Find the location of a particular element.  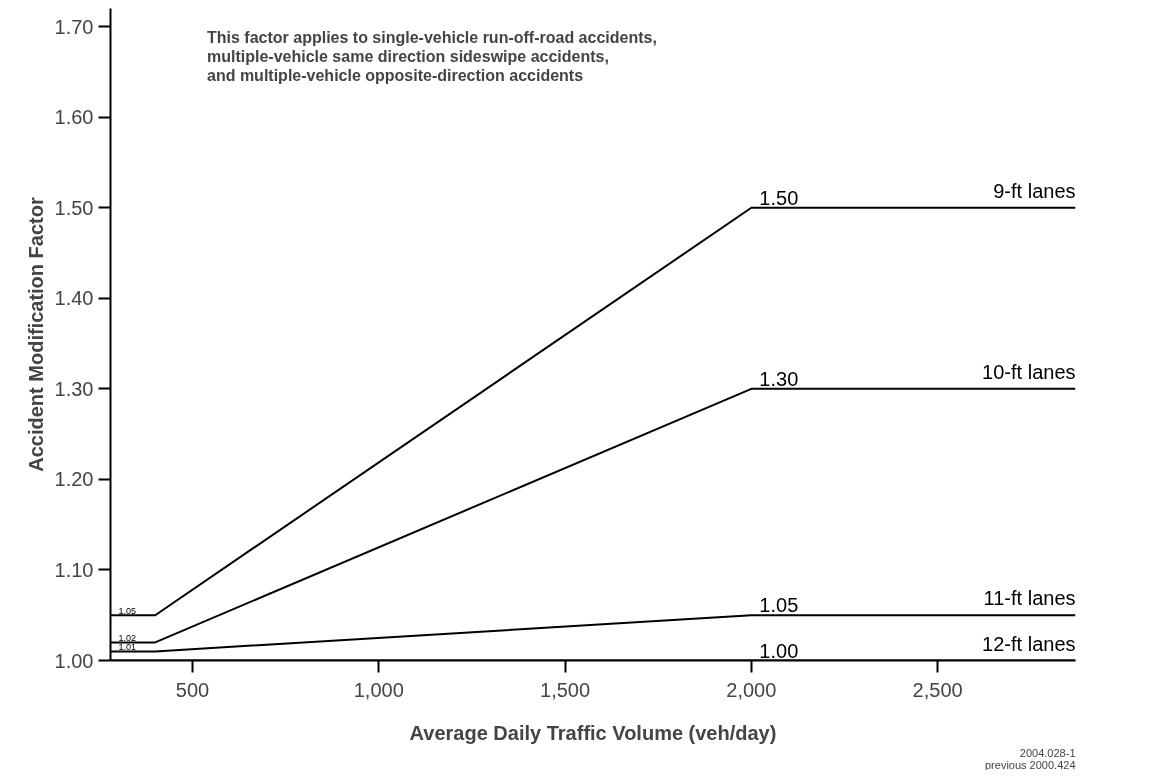

data-label: 1.30 is located at coordinates (779, 378).